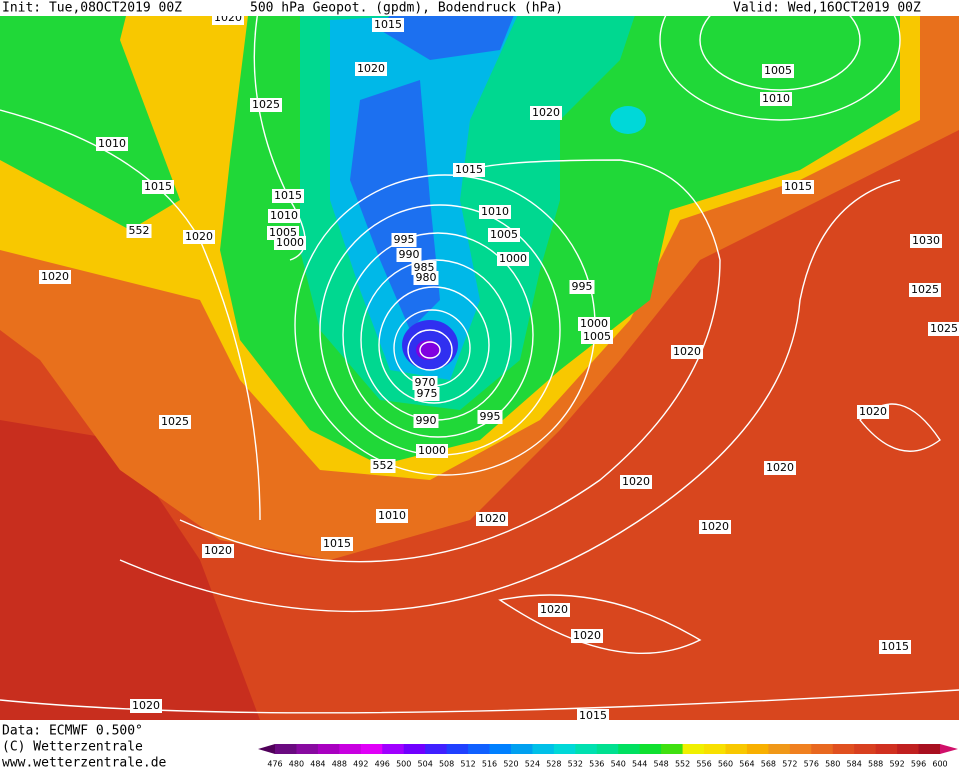 This screenshot has width=959, height=770. I want to click on field-blue, so click(435, 165).